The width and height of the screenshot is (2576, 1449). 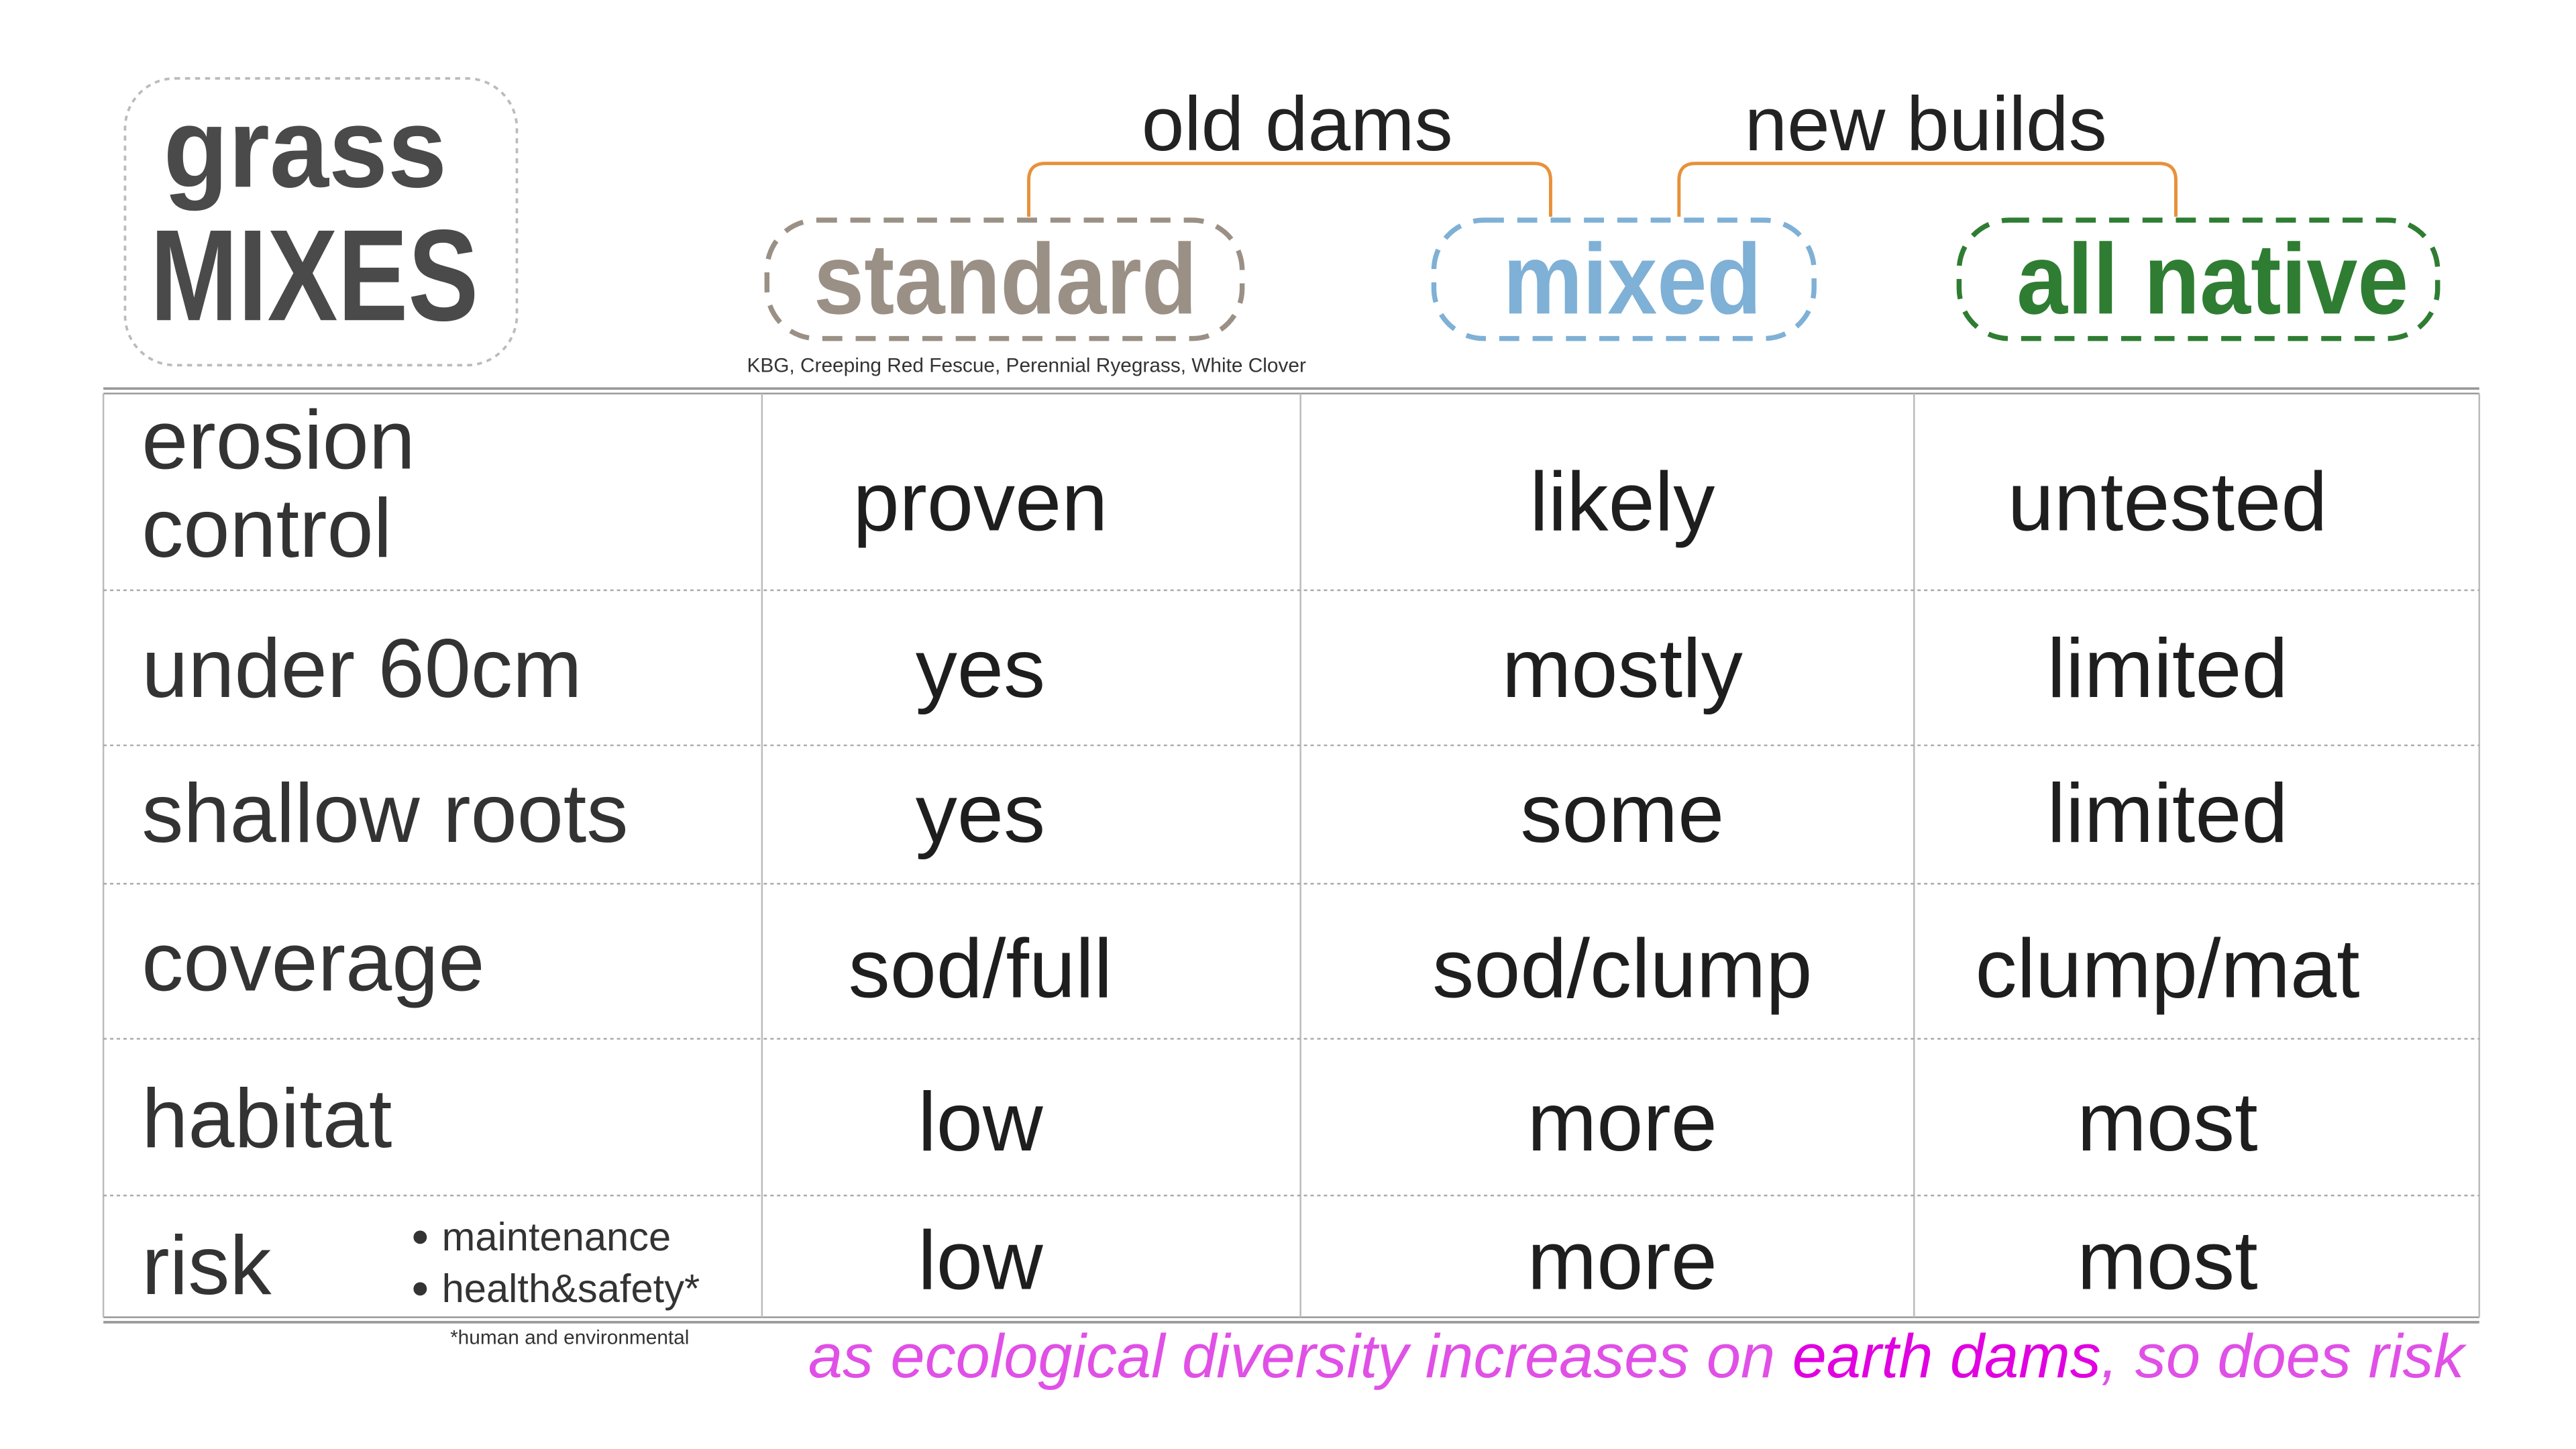 What do you see at coordinates (1300, 1356) in the screenshot?
I see `caption-part: as ecological diversity increases on` at bounding box center [1300, 1356].